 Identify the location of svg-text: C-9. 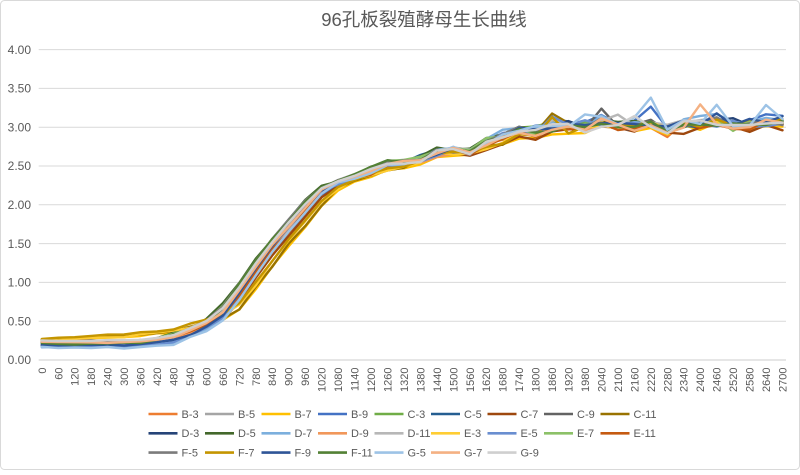
(586, 415).